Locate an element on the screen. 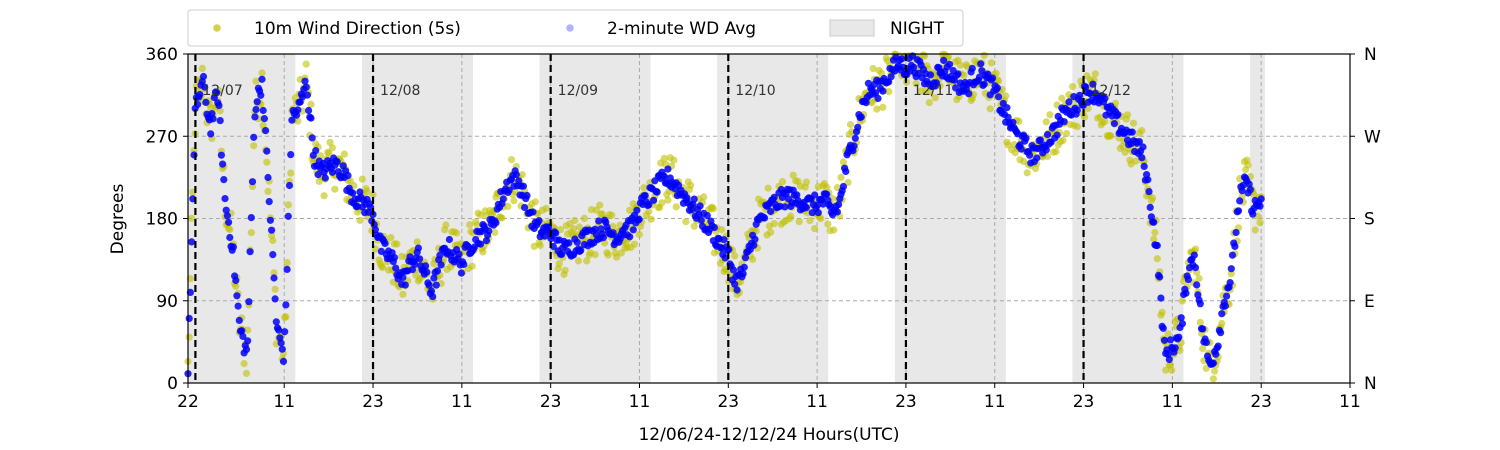  y-right-tick-label-0: N is located at coordinates (1370, 384).